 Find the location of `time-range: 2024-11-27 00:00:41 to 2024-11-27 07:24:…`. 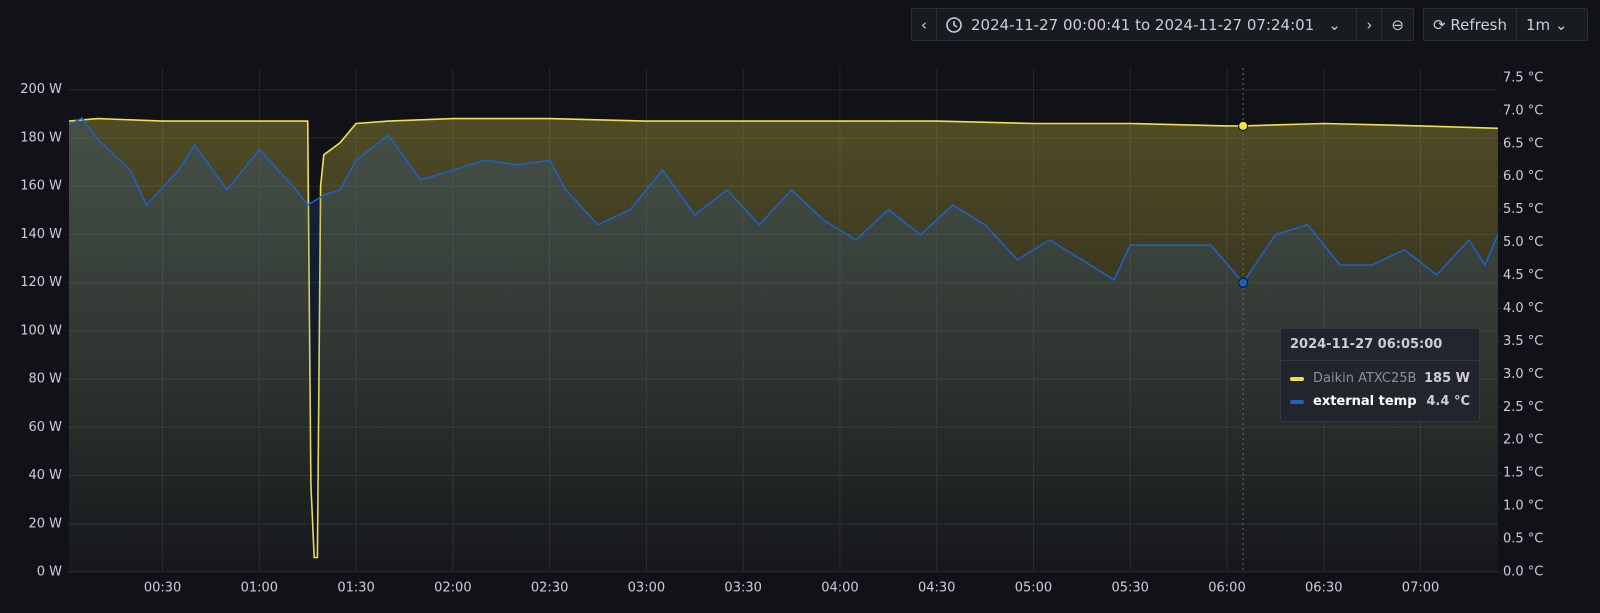

time-range: 2024-11-27 00:00:41 to 2024-11-27 07:24:… is located at coordinates (1147, 24).